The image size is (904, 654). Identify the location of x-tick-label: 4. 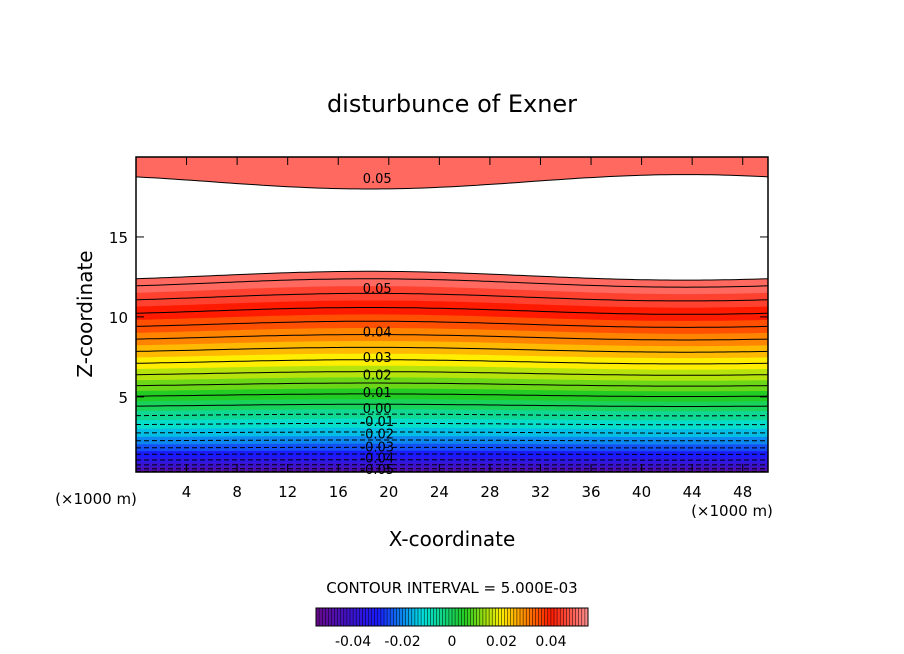
(187, 492).